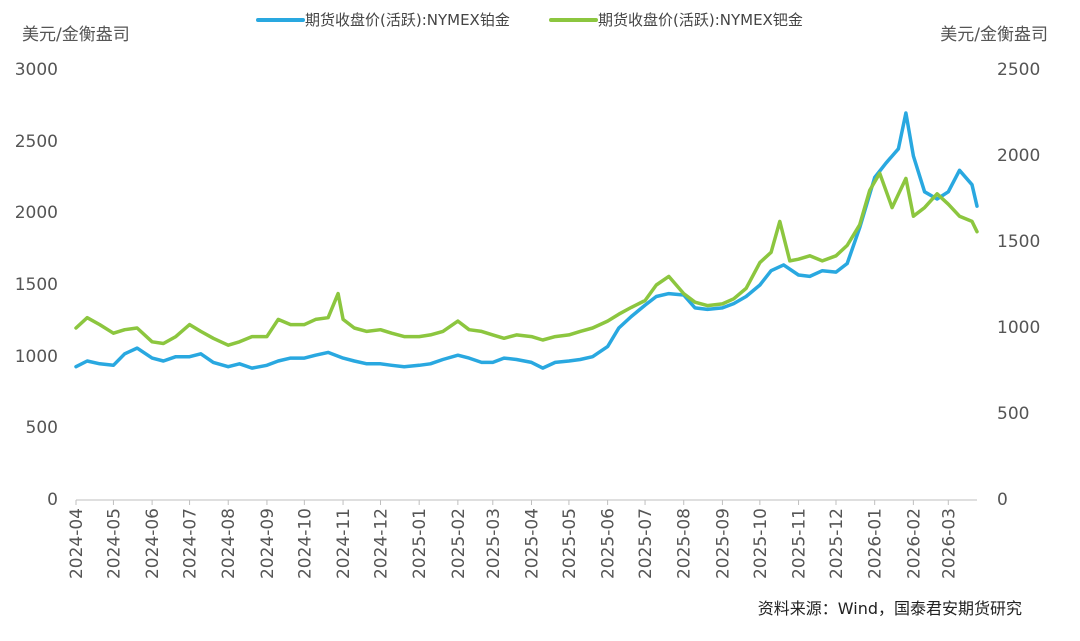 This screenshot has width=1080, height=641. Describe the element at coordinates (532, 543) in the screenshot. I see `x-tick-label: 2025-04` at that location.